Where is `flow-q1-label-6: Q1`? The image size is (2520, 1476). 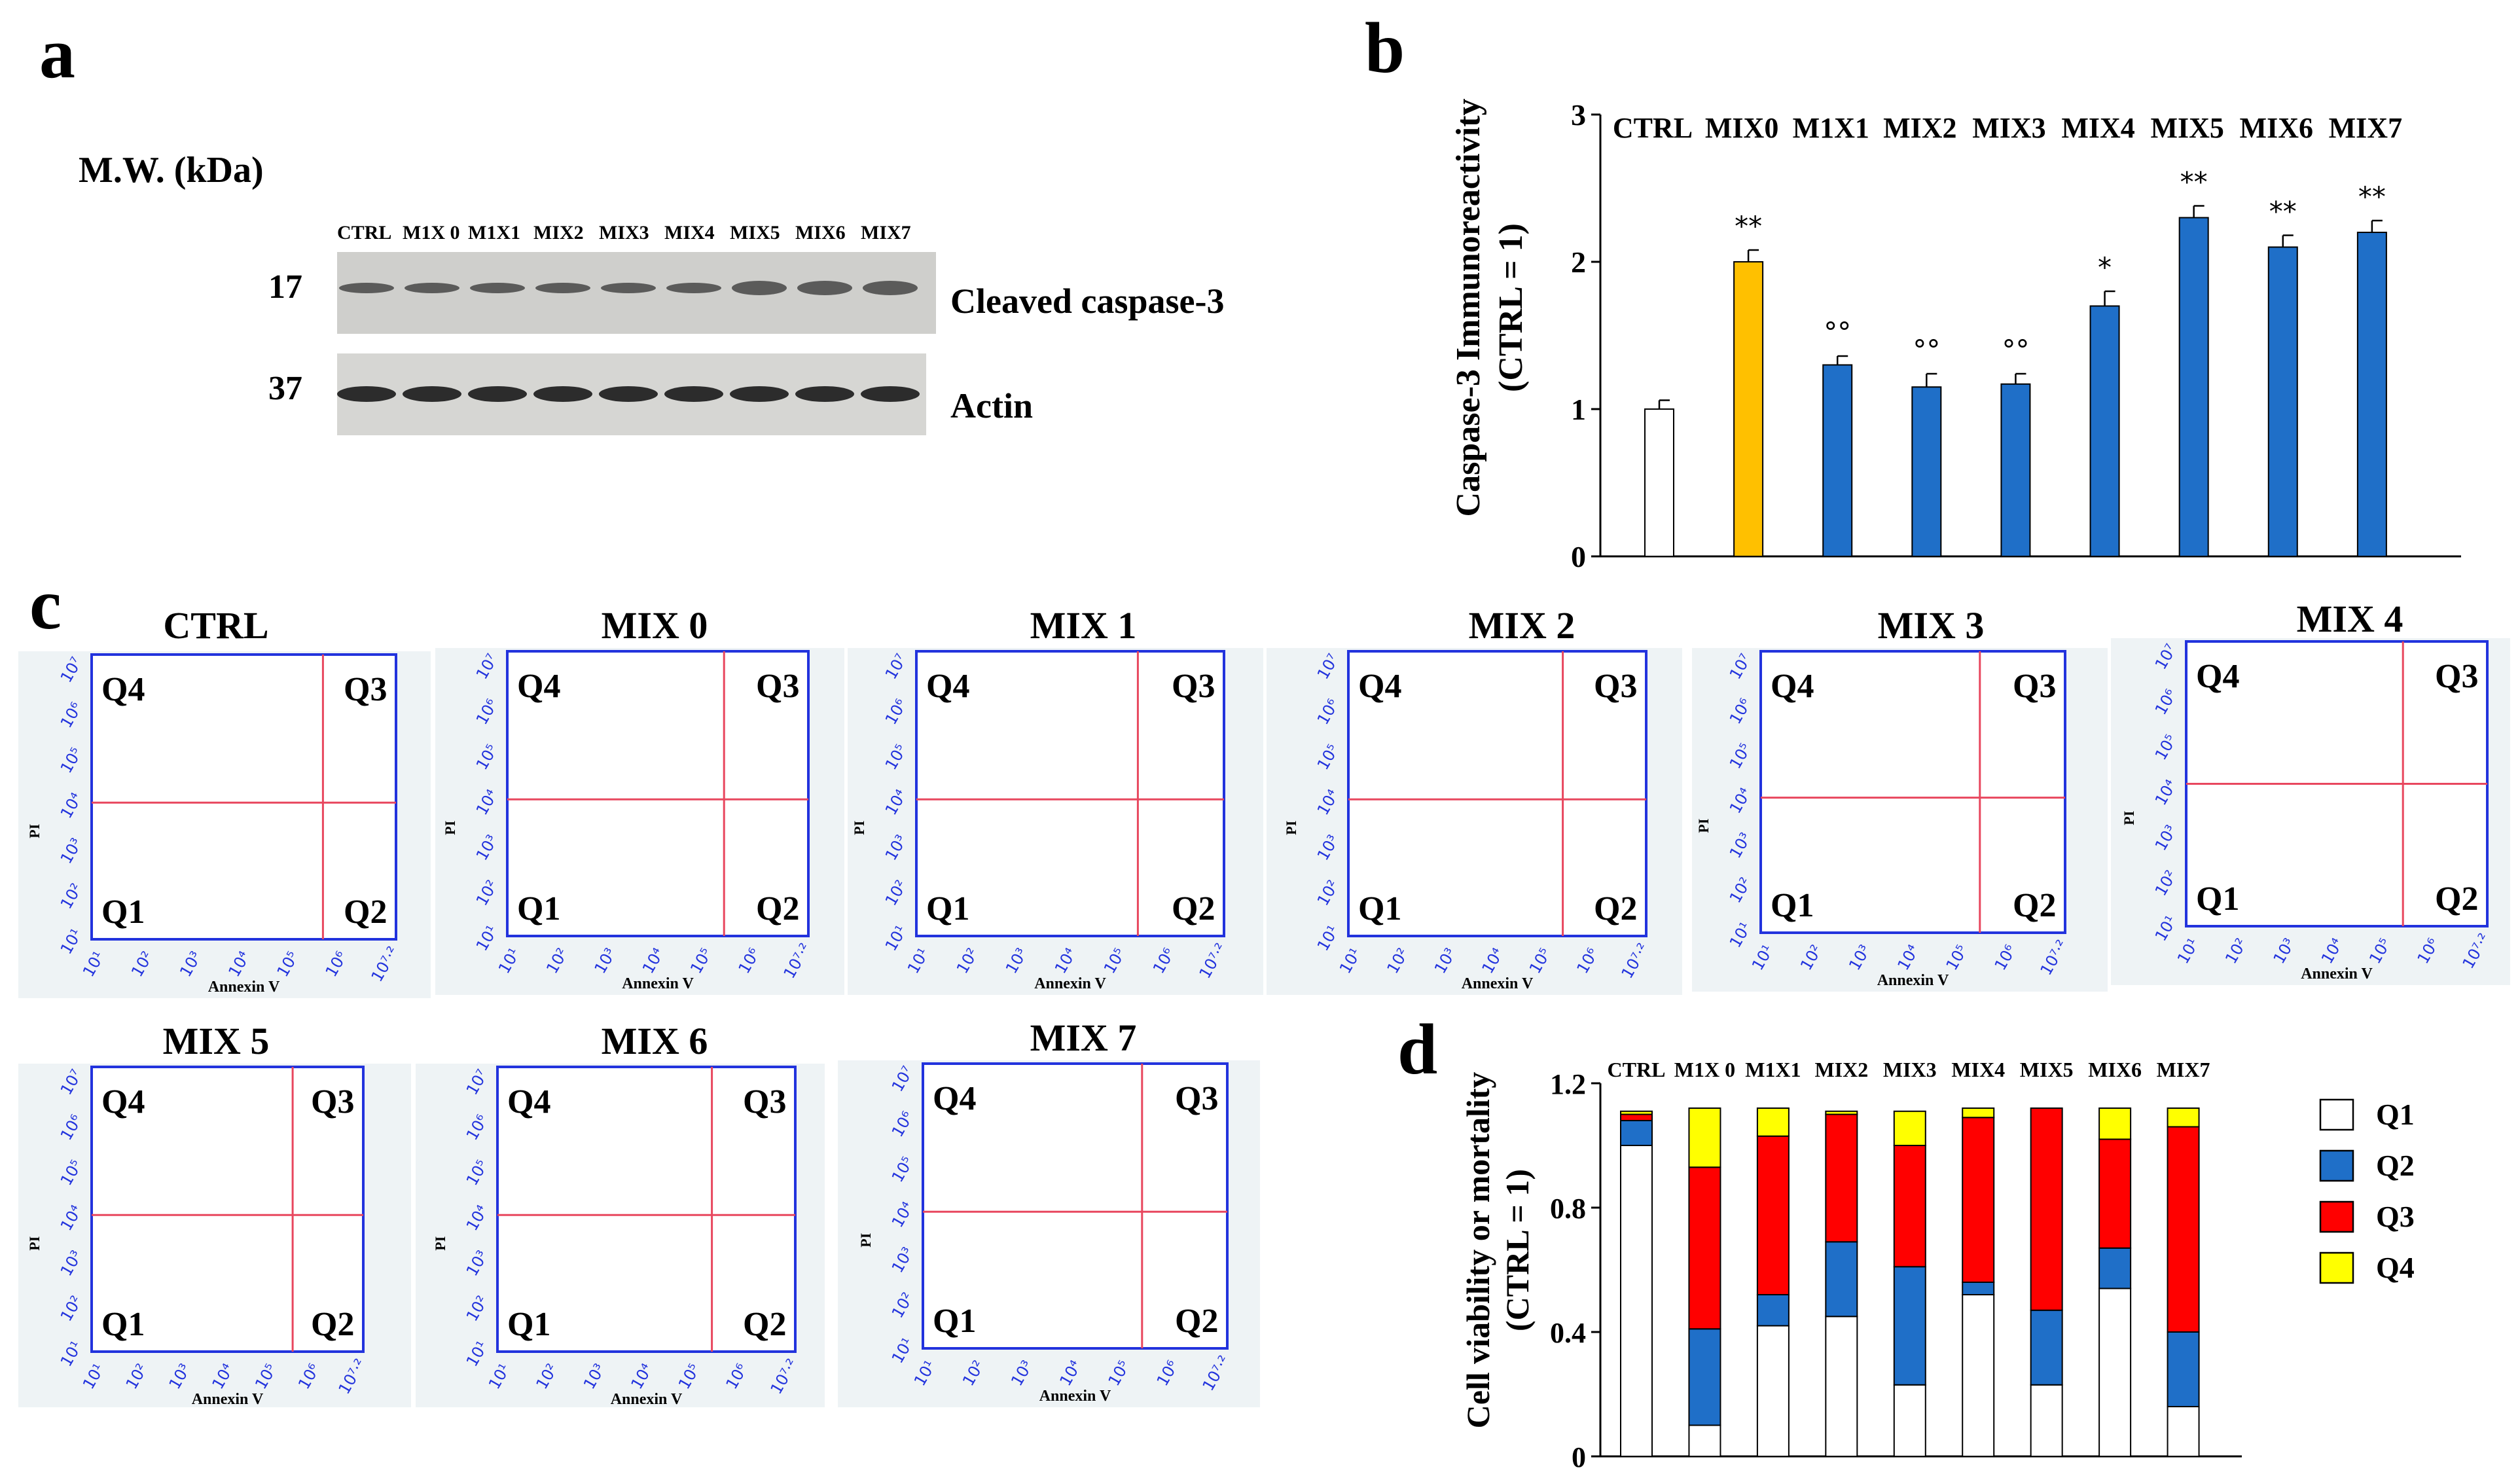
flow-q1-label-6: Q1 is located at coordinates (123, 1324).